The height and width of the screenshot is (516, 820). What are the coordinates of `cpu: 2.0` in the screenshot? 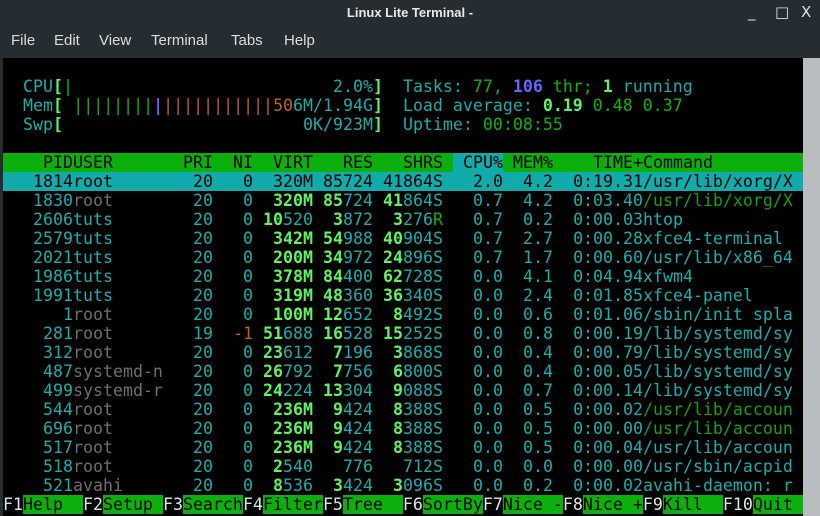 It's located at (488, 181).